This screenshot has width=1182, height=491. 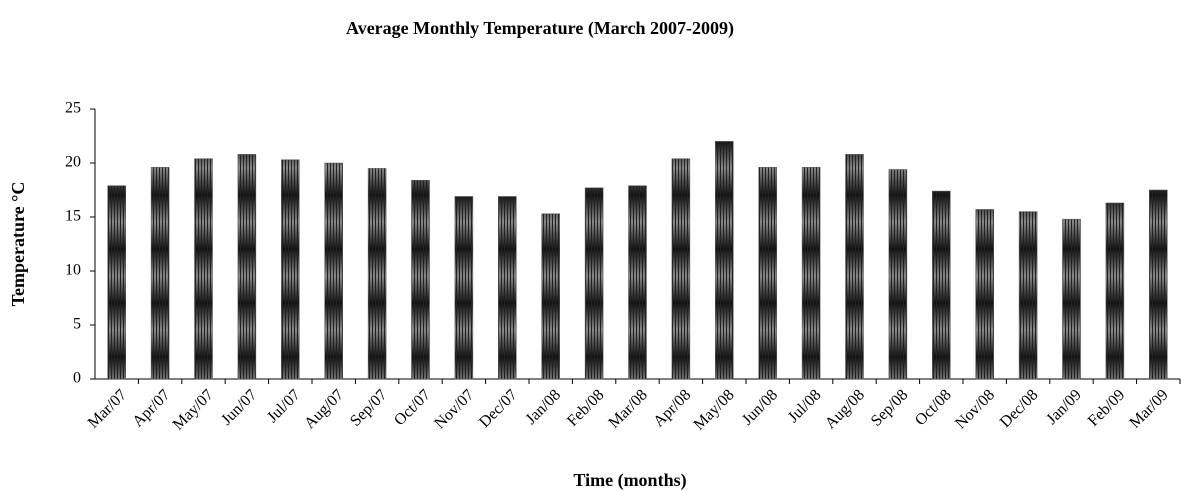 What do you see at coordinates (805, 406) in the screenshot?
I see `x-tick-label: Jul/08` at bounding box center [805, 406].